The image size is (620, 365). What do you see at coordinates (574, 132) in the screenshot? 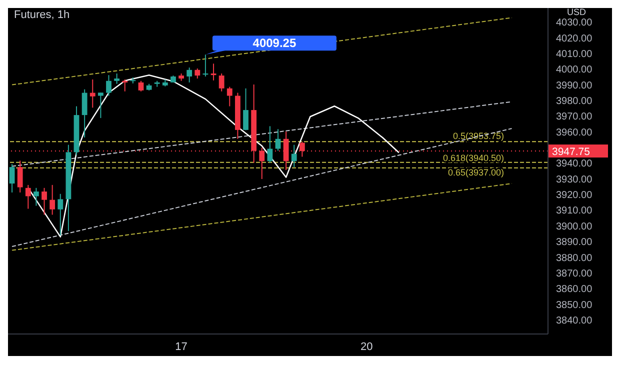
I see `y-tick-label: 3960.00` at bounding box center [574, 132].